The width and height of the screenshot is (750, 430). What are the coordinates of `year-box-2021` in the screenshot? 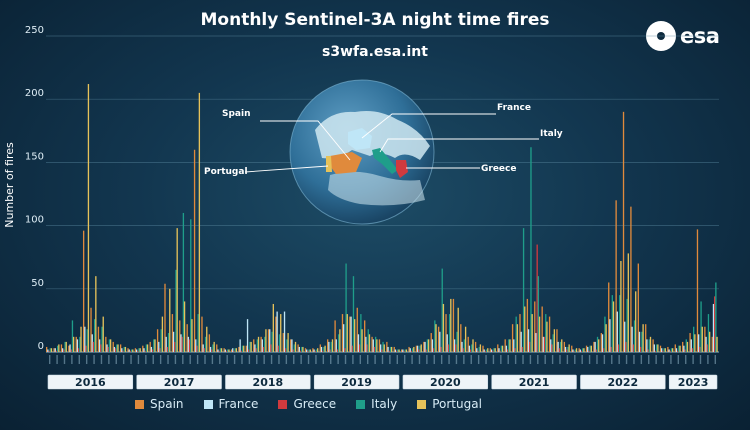 It's located at (534, 382).